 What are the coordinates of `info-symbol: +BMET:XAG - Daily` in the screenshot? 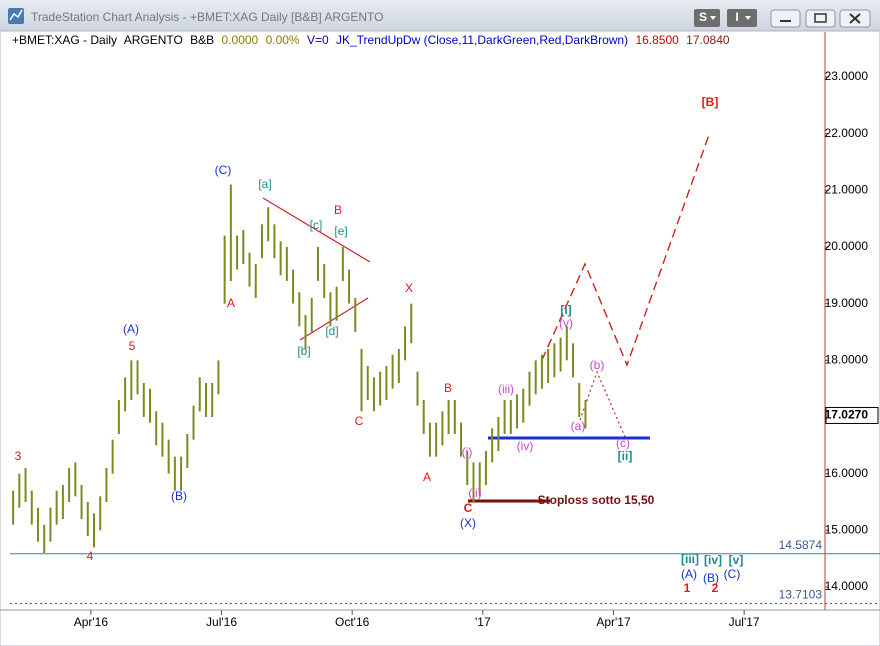 It's located at (64, 40).